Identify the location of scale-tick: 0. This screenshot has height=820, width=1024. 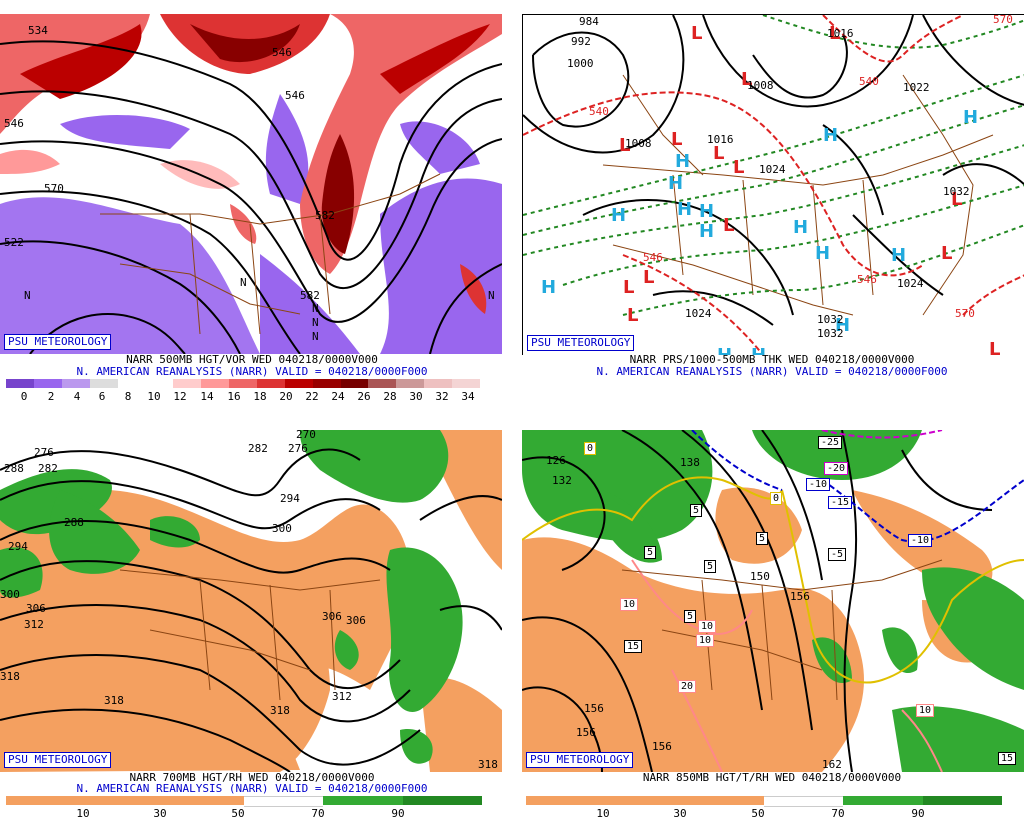
(24, 396).